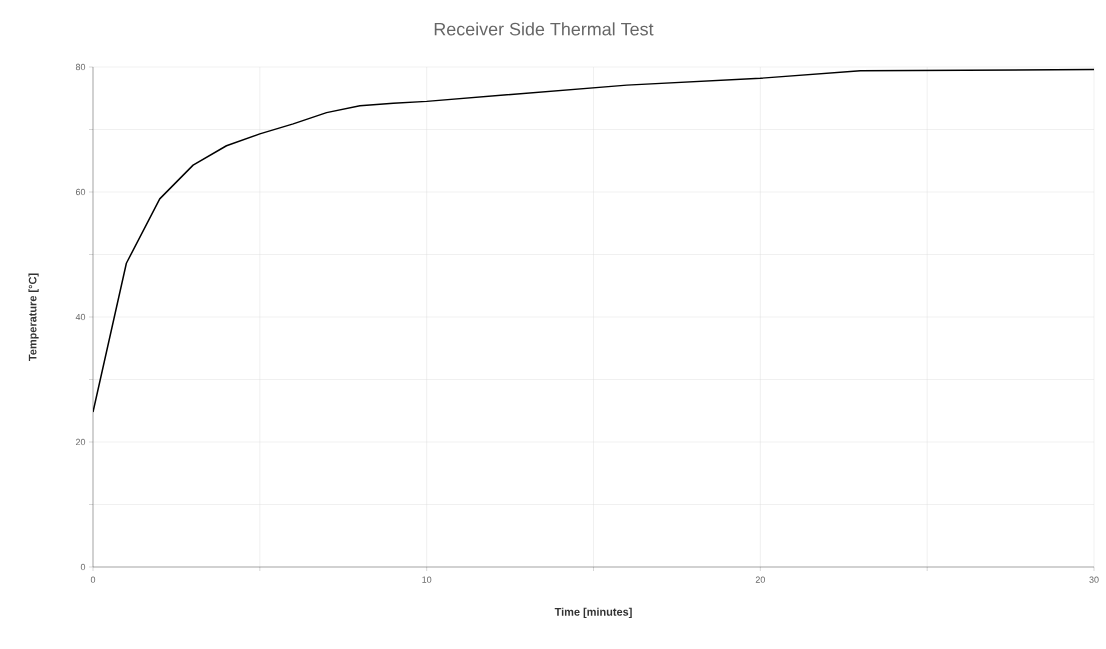 This screenshot has height=649, width=1106. Describe the element at coordinates (80, 192) in the screenshot. I see `y-tick-label: 60` at that location.